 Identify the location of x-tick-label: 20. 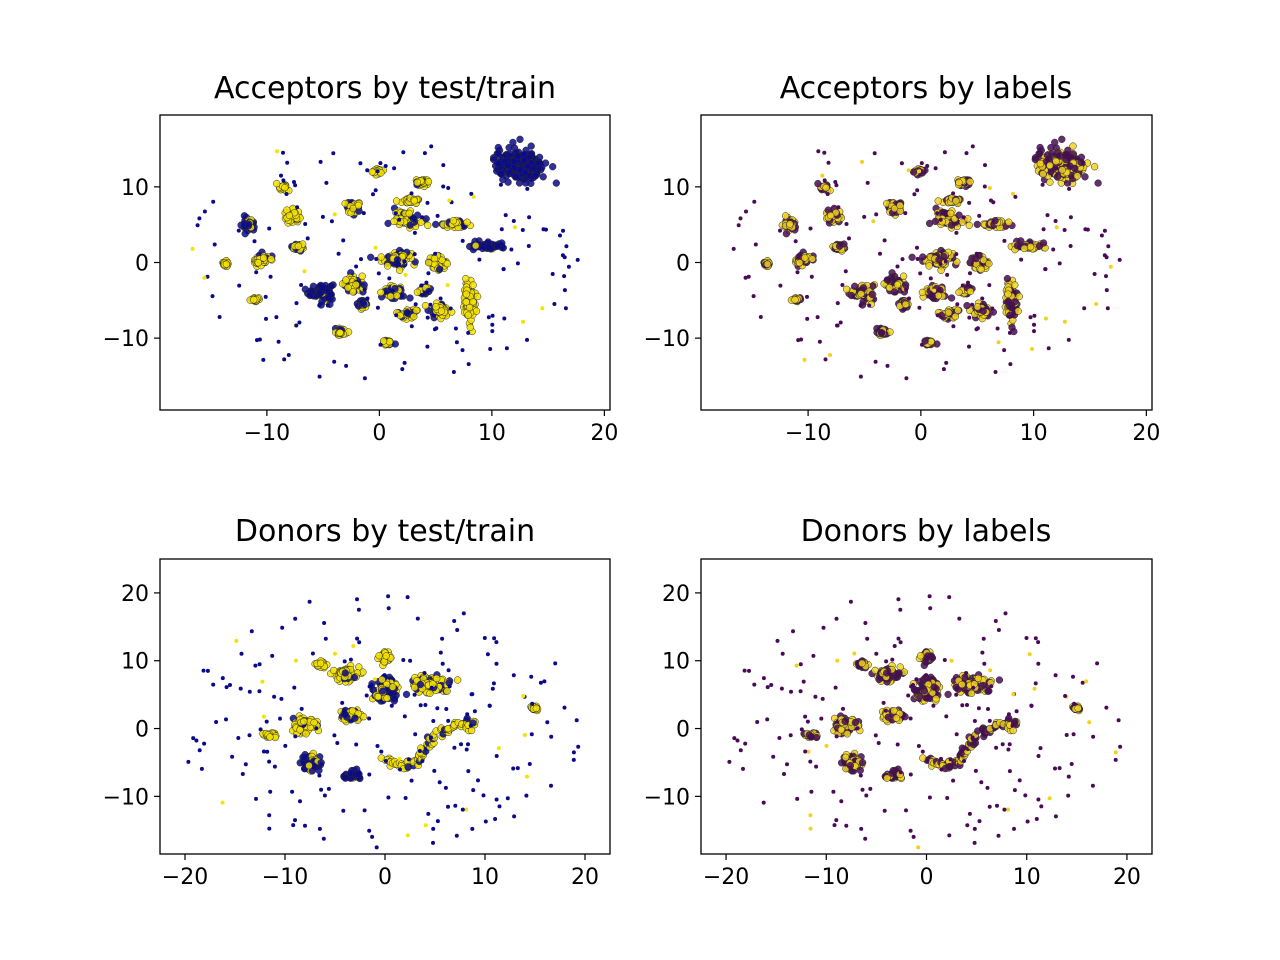
(1146, 433).